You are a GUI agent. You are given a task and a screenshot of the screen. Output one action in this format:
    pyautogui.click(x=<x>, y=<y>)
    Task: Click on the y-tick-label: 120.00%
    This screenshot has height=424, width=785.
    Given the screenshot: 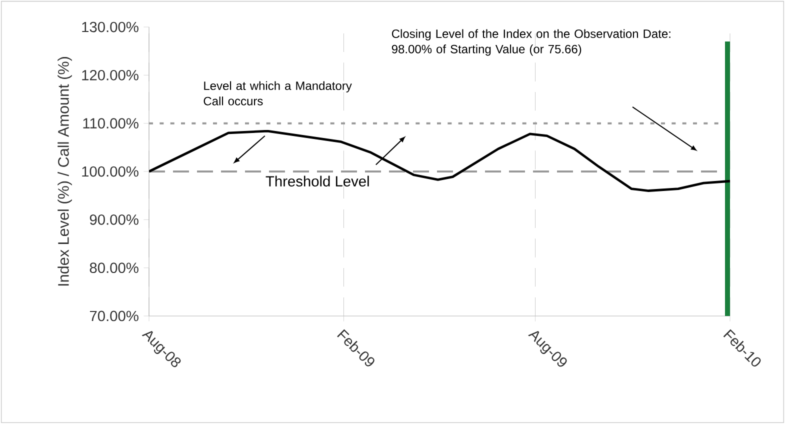 What is the action you would take?
    pyautogui.click(x=110, y=75)
    